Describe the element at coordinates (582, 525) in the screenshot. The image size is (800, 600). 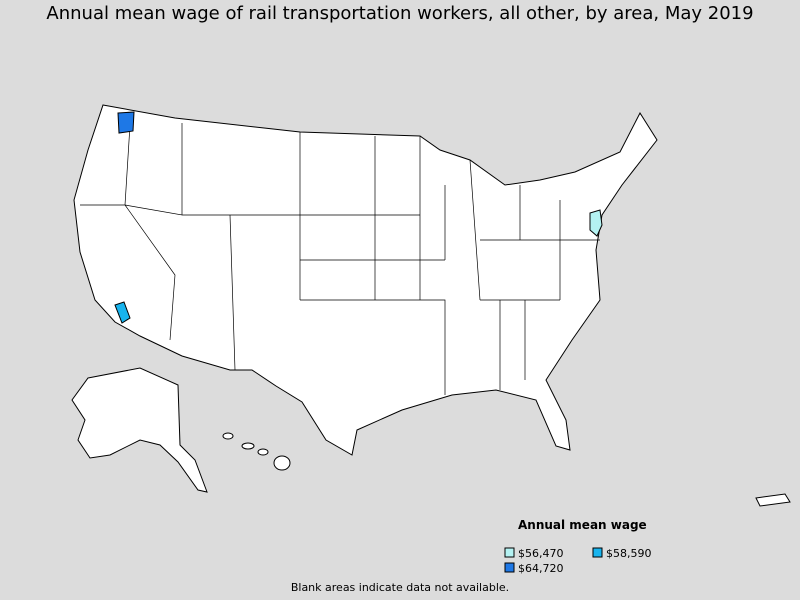
I see `legend-title: Annual mean wage` at that location.